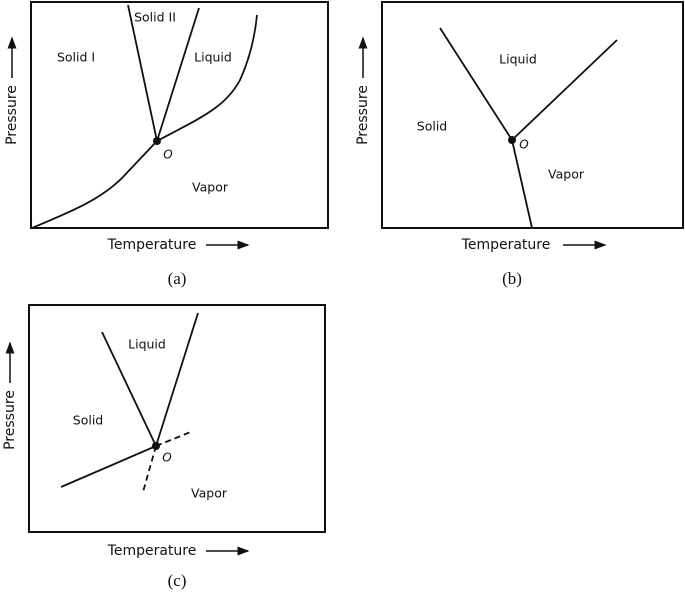 This screenshot has height=596, width=685. Describe the element at coordinates (76, 57) in the screenshot. I see `region-label: Solid I` at that location.